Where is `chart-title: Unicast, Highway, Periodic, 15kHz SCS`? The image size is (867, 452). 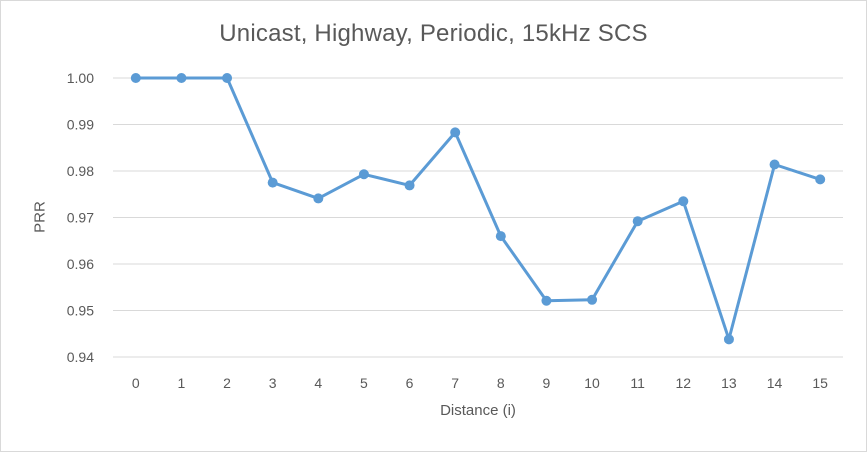
chart-title: Unicast, Highway, Periodic, 15kHz SCS is located at coordinates (433, 33).